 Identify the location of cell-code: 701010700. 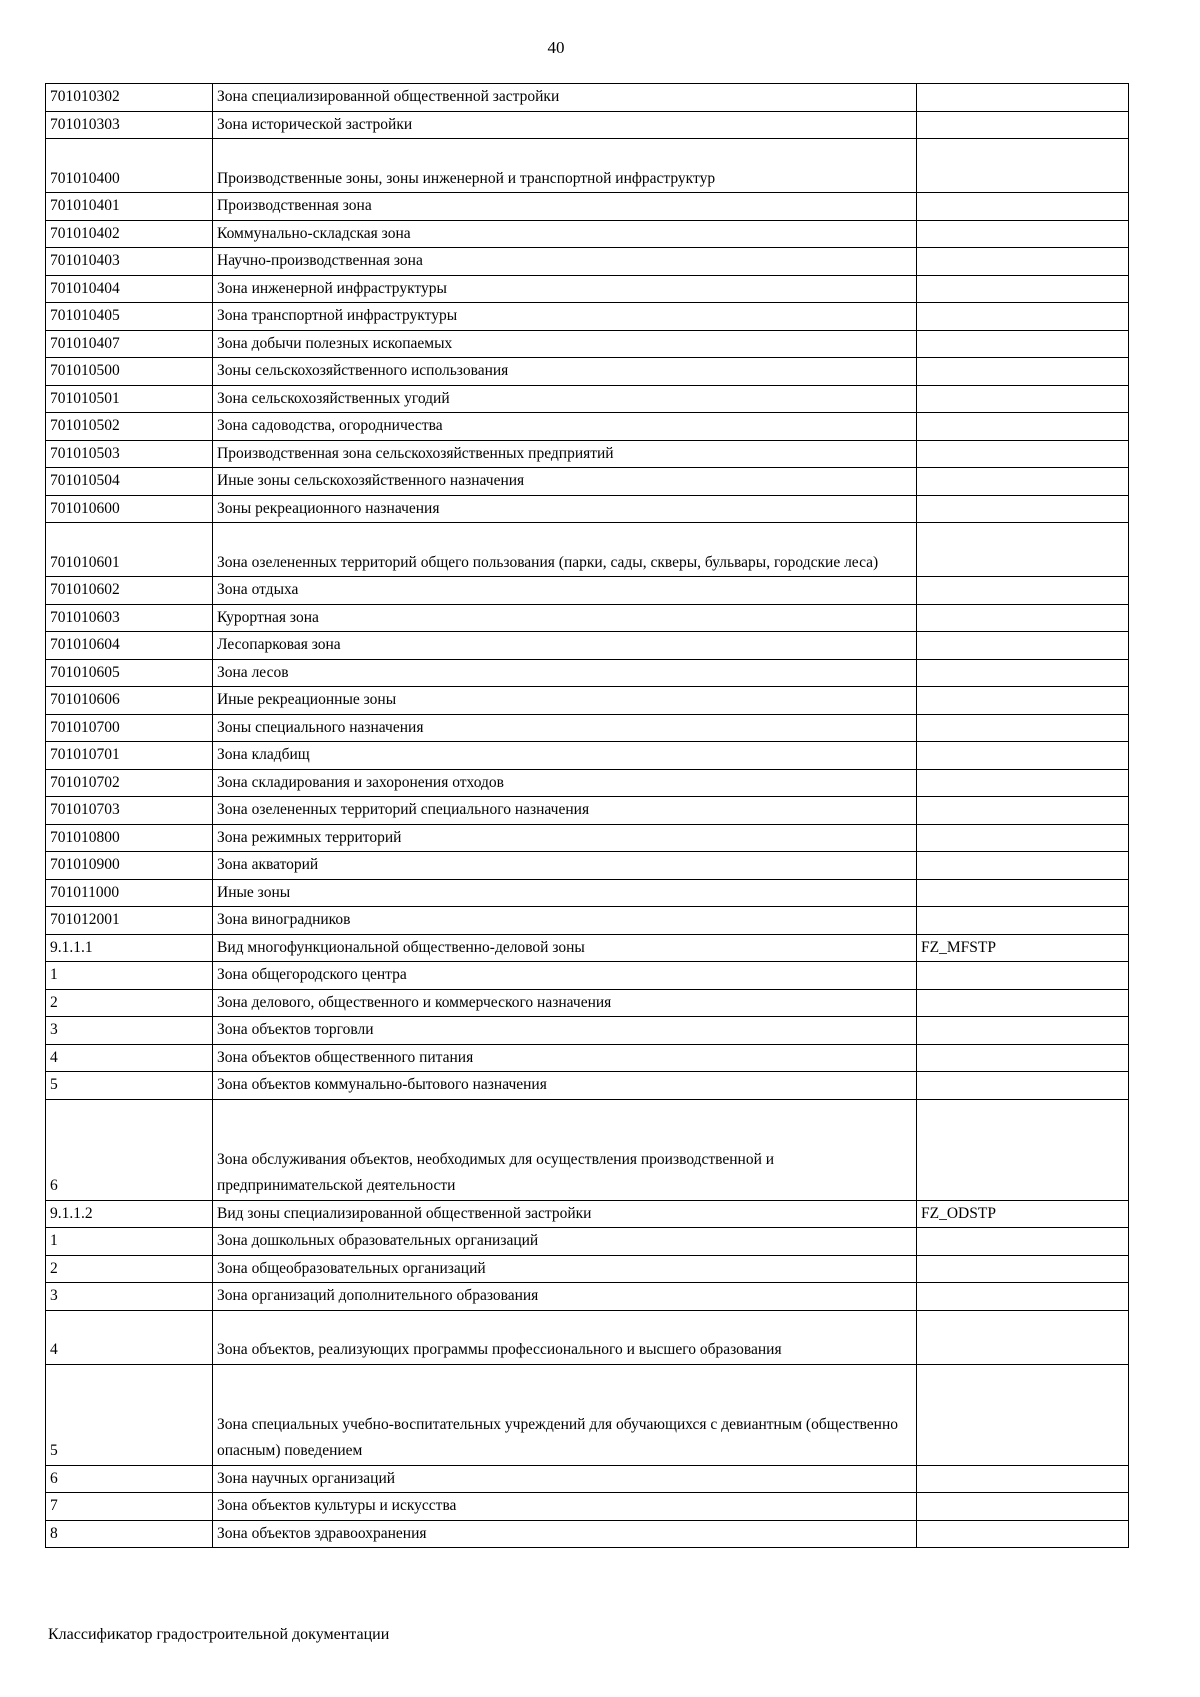
(129, 727).